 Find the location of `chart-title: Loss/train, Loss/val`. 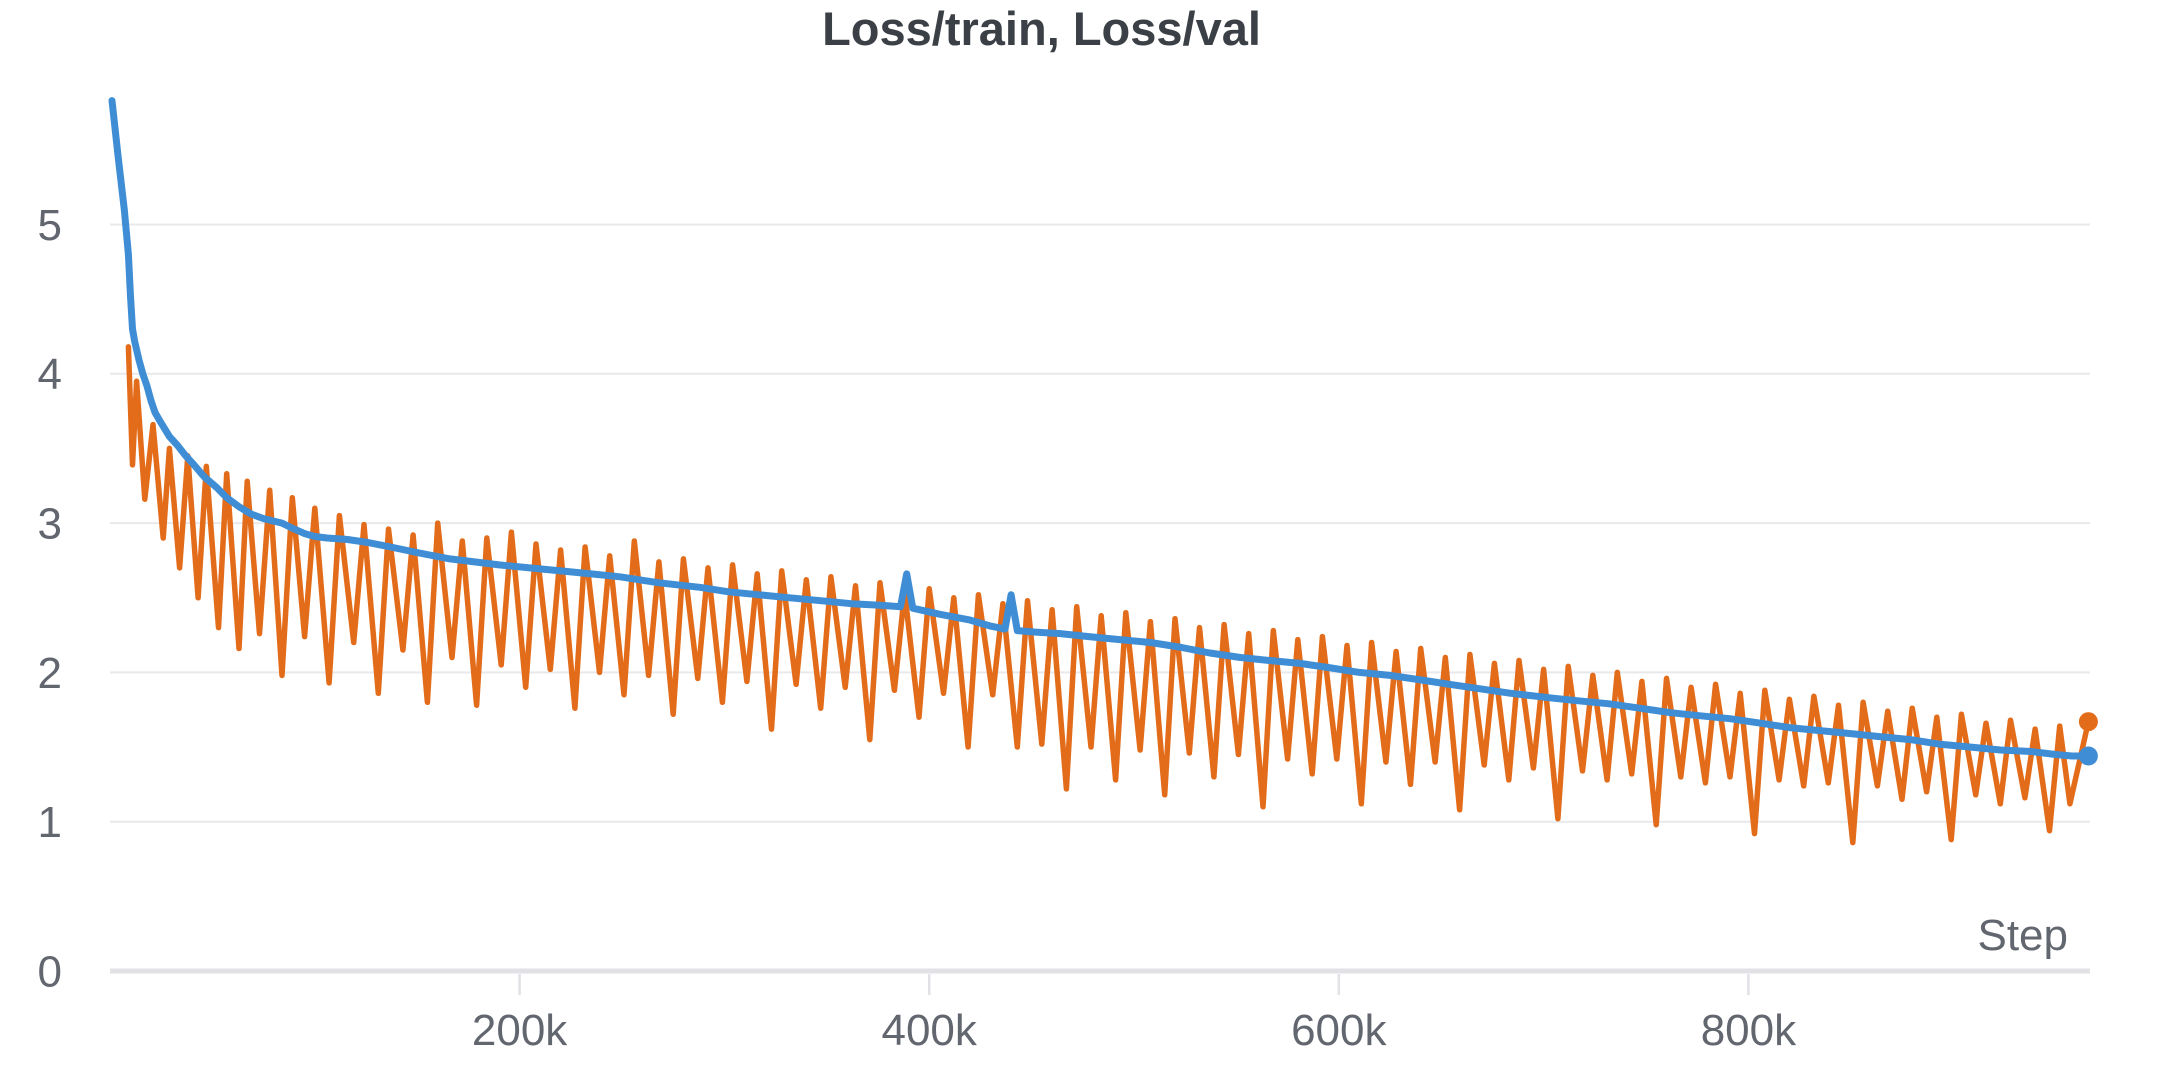

chart-title: Loss/train, Loss/val is located at coordinates (1041, 28).